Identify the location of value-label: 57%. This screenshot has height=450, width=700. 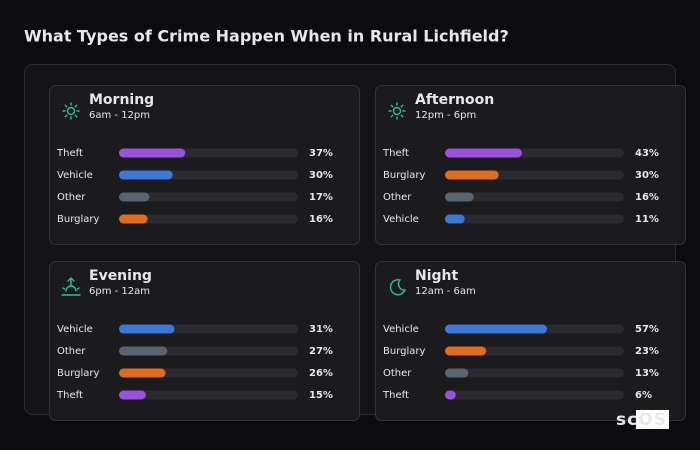
(647, 329).